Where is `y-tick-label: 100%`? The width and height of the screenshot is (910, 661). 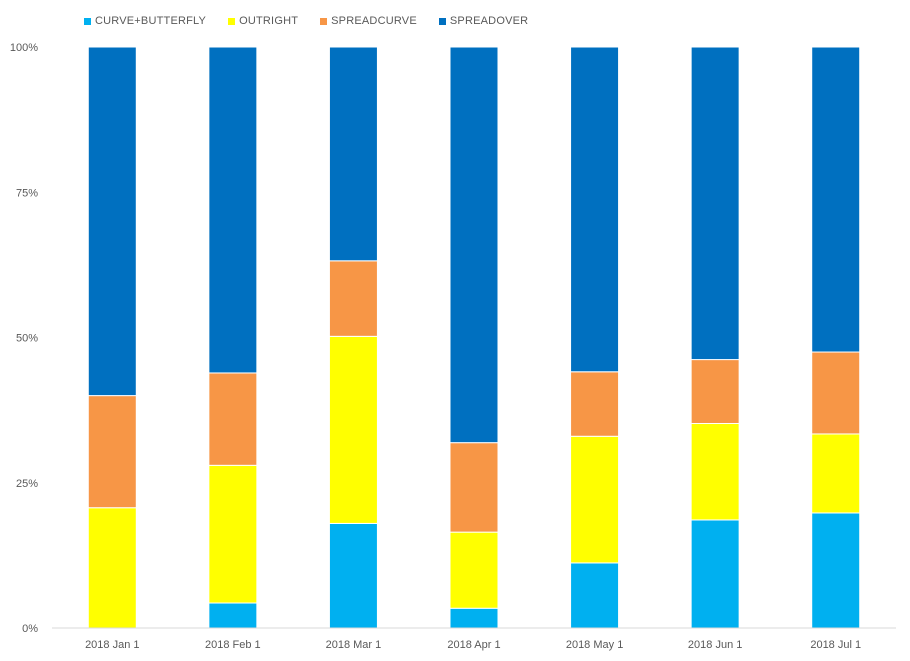 y-tick-label: 100% is located at coordinates (24, 48).